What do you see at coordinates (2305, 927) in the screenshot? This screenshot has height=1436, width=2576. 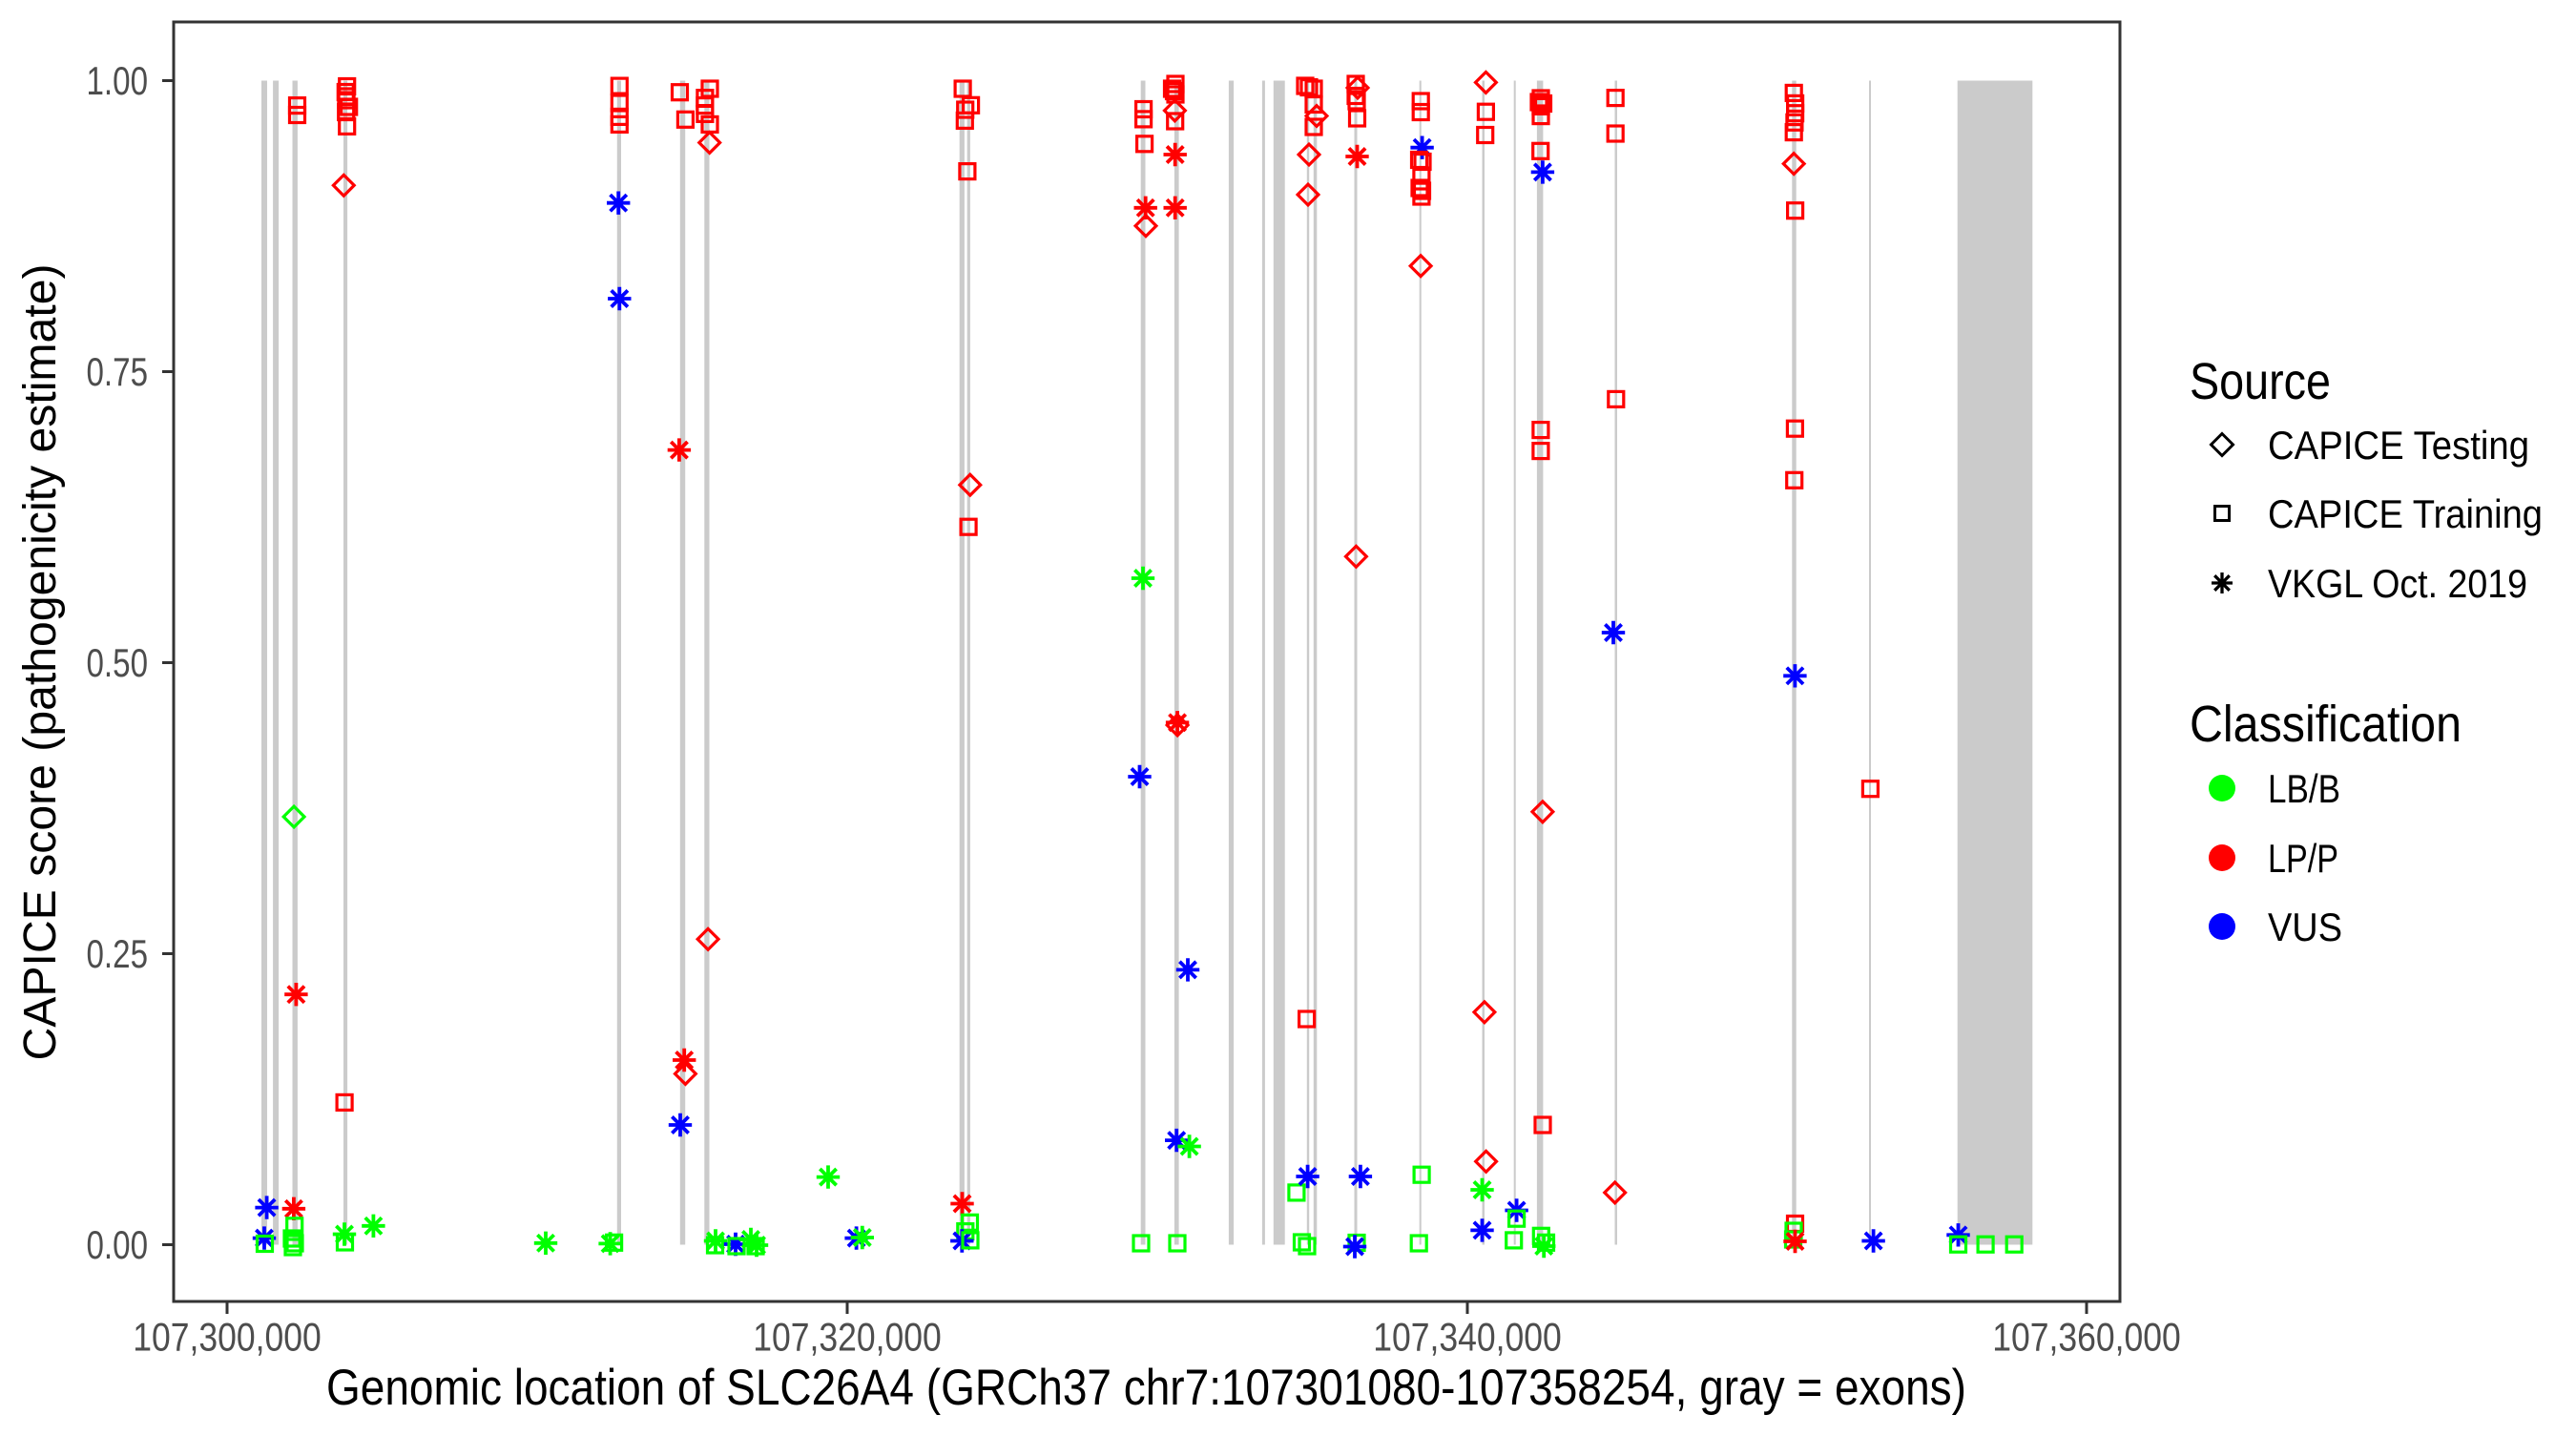 I see `svg-text: VUS` at bounding box center [2305, 927].